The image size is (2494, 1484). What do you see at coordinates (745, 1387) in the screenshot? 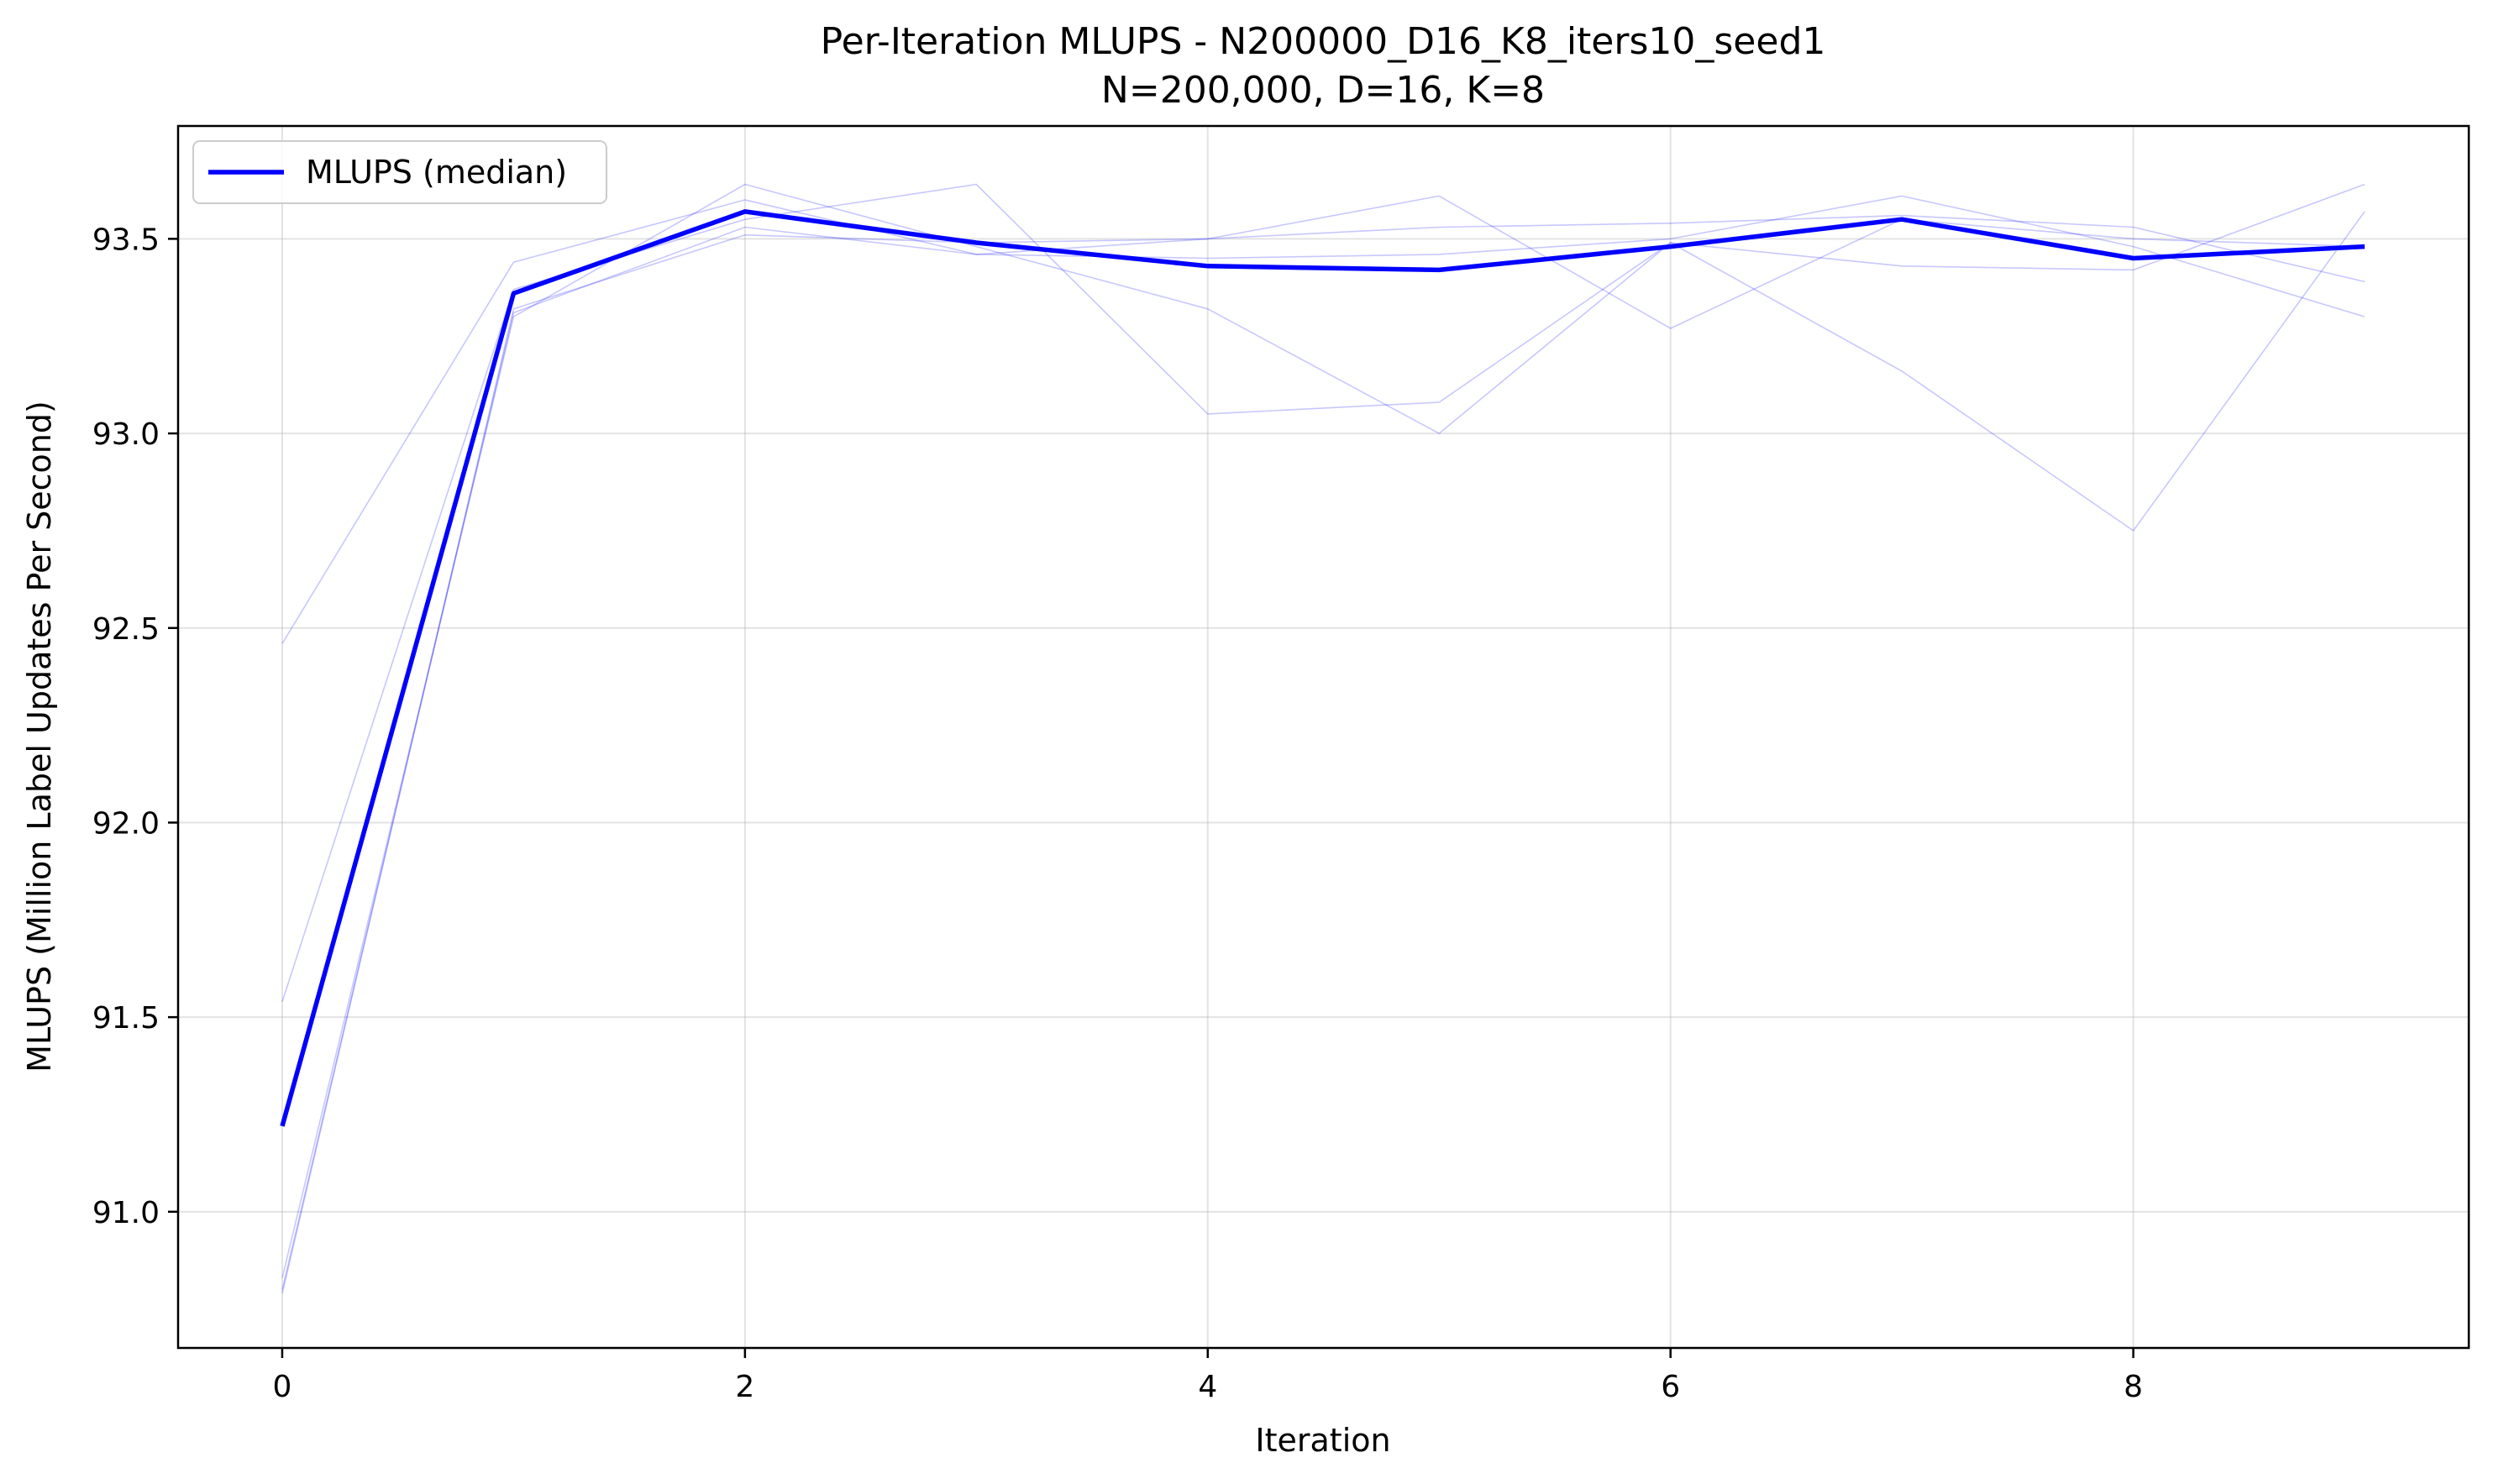
I see `x-tick-label: 2` at bounding box center [745, 1387].